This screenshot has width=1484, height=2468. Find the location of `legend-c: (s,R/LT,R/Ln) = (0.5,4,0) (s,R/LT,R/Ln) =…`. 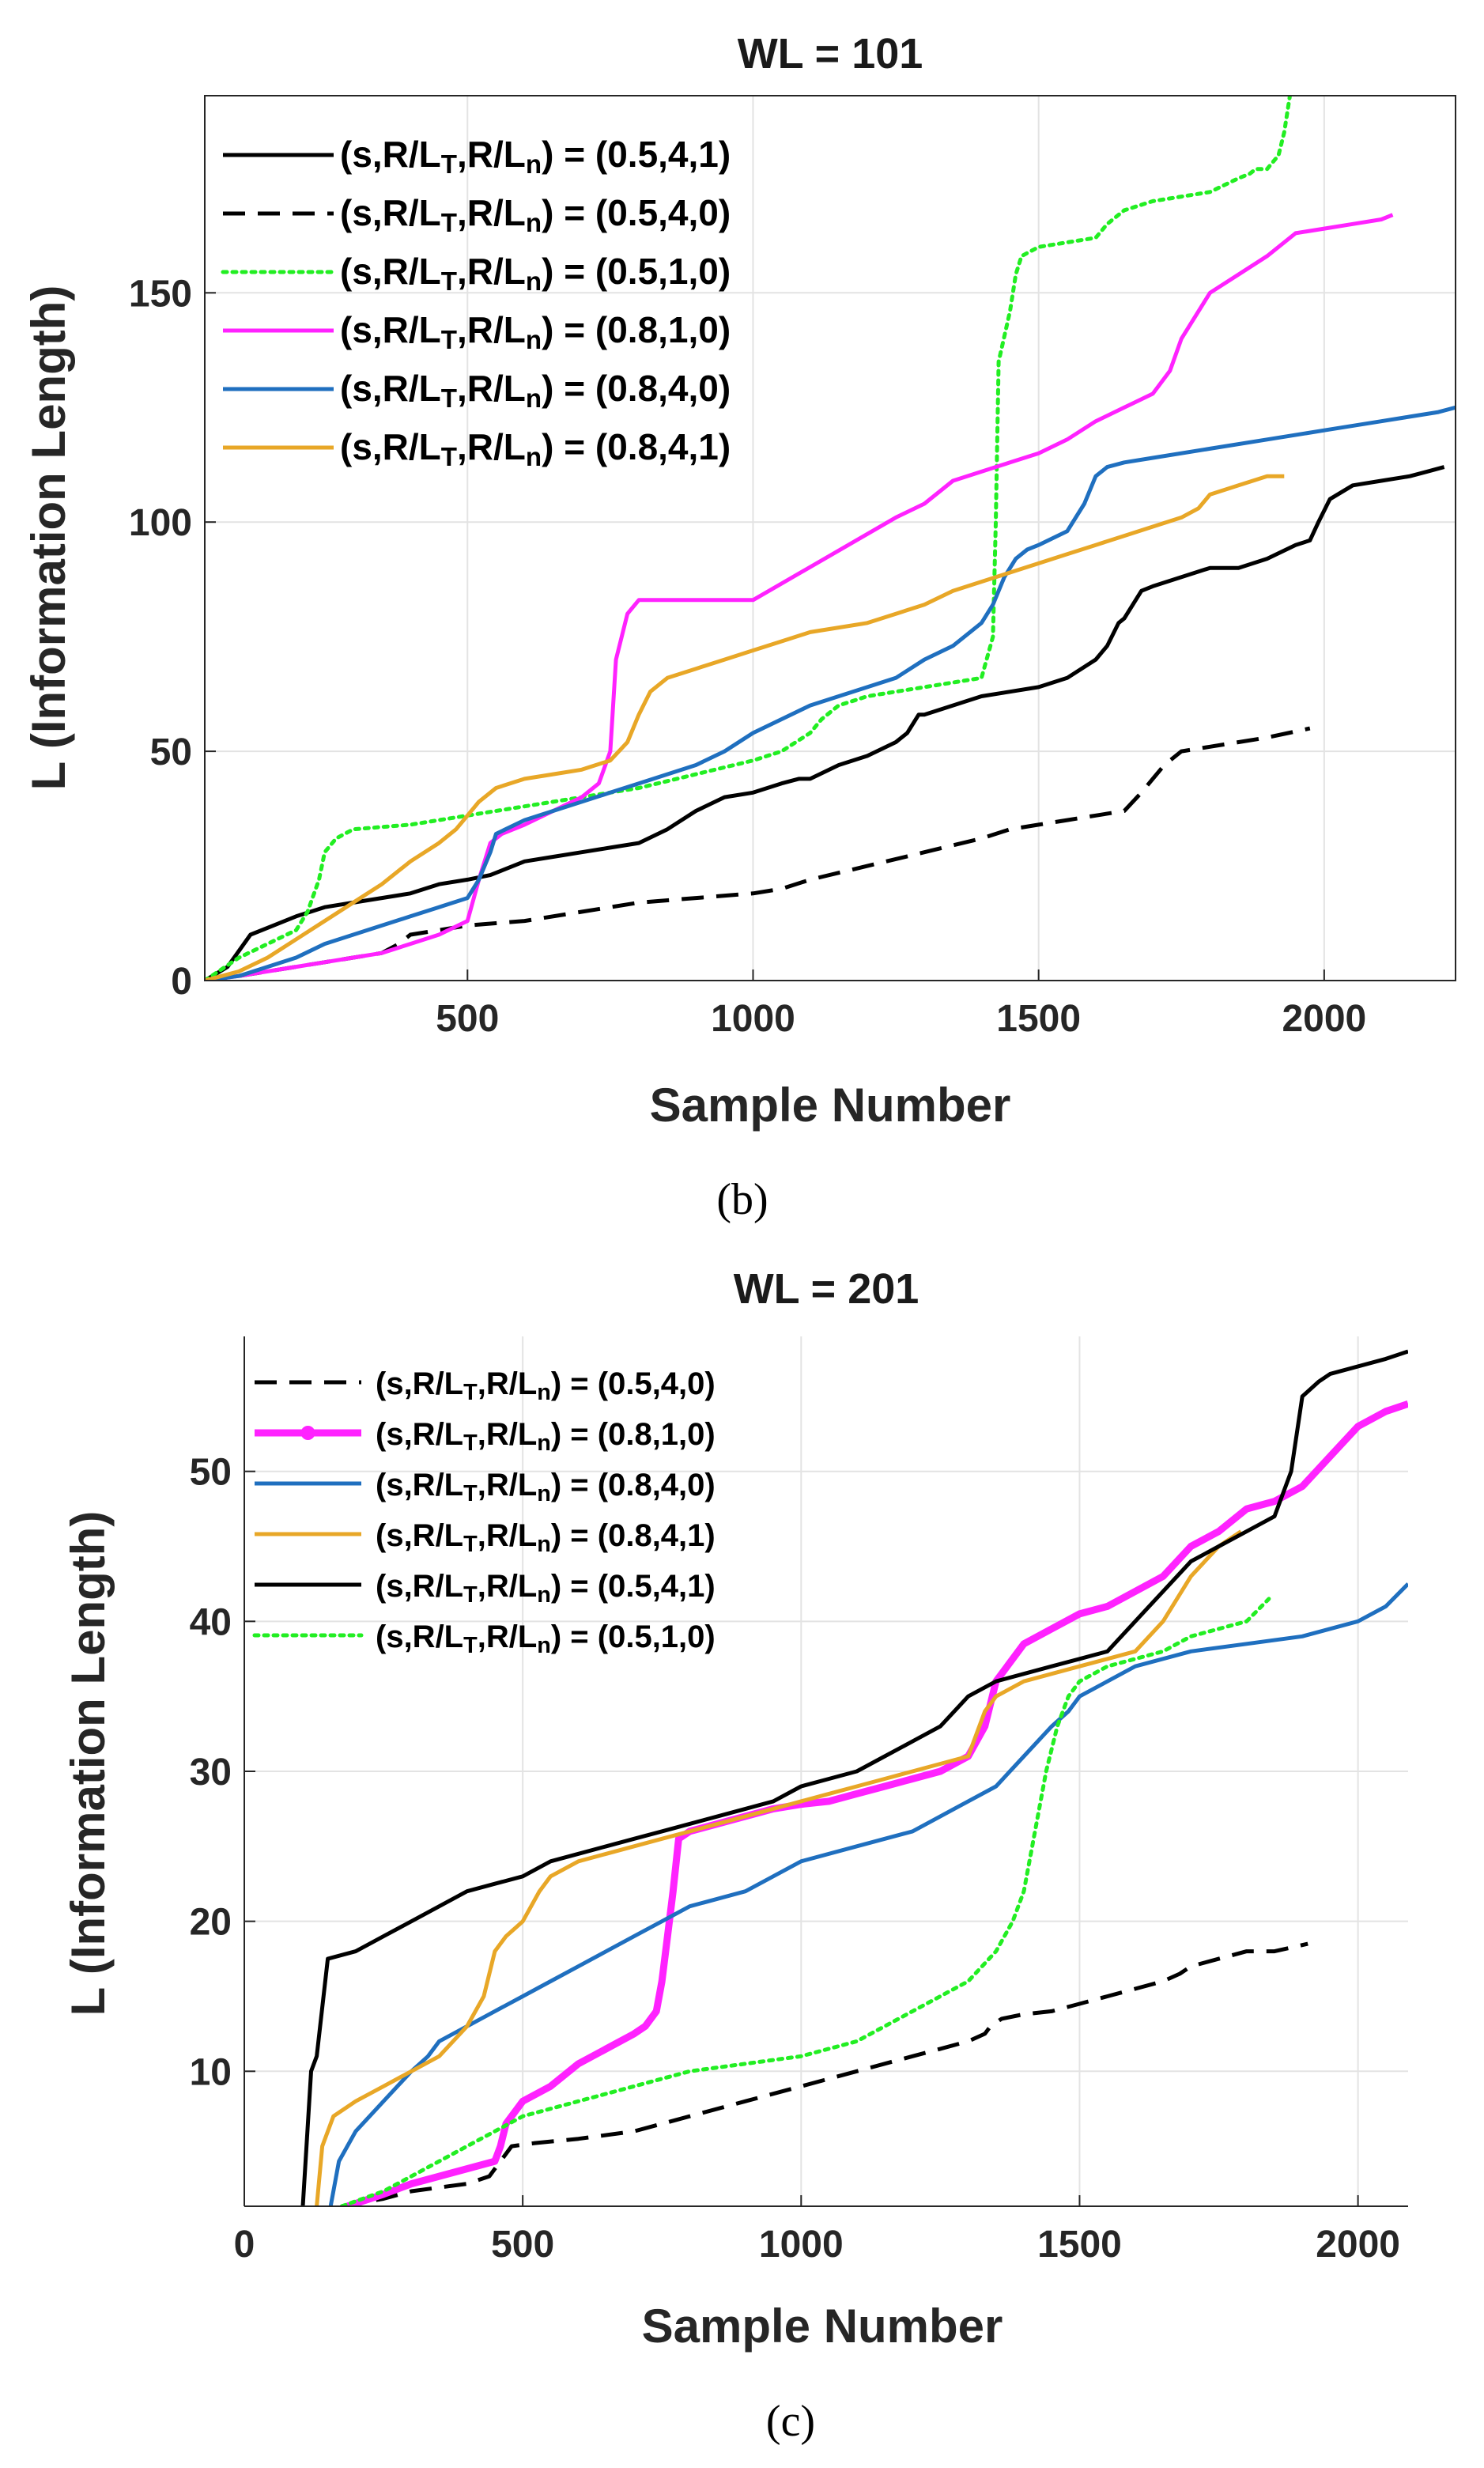

legend-c: (s,R/LT,R/Ln) = (0.5,4,0) (s,R/LT,R/Ln) =… is located at coordinates (484, 1512).